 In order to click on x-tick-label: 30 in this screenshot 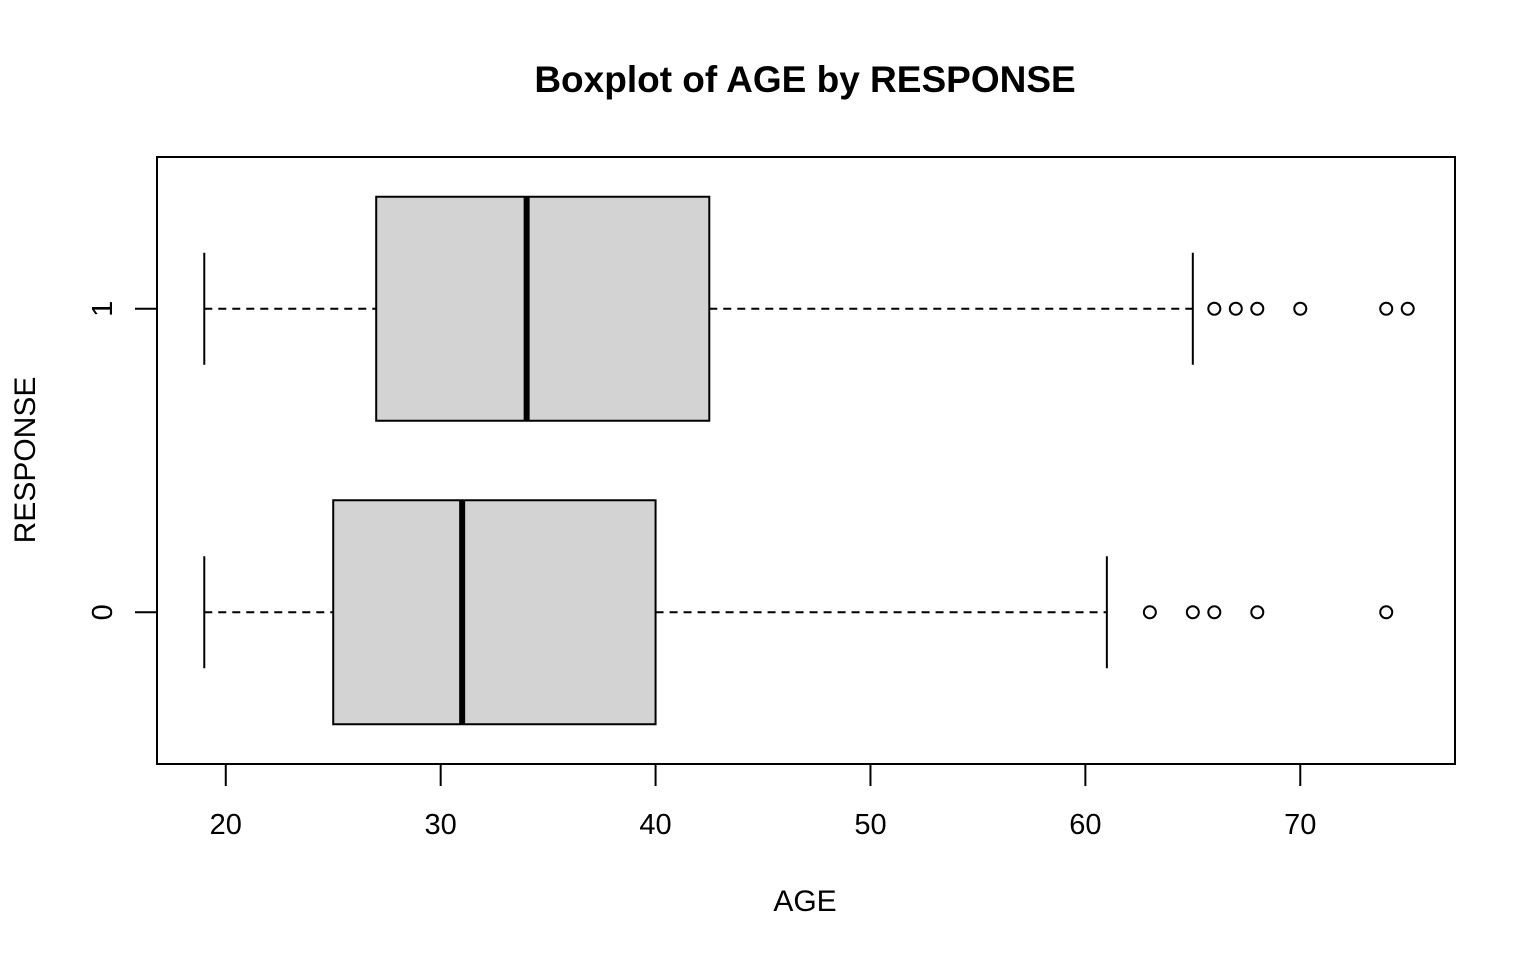, I will do `click(441, 825)`.